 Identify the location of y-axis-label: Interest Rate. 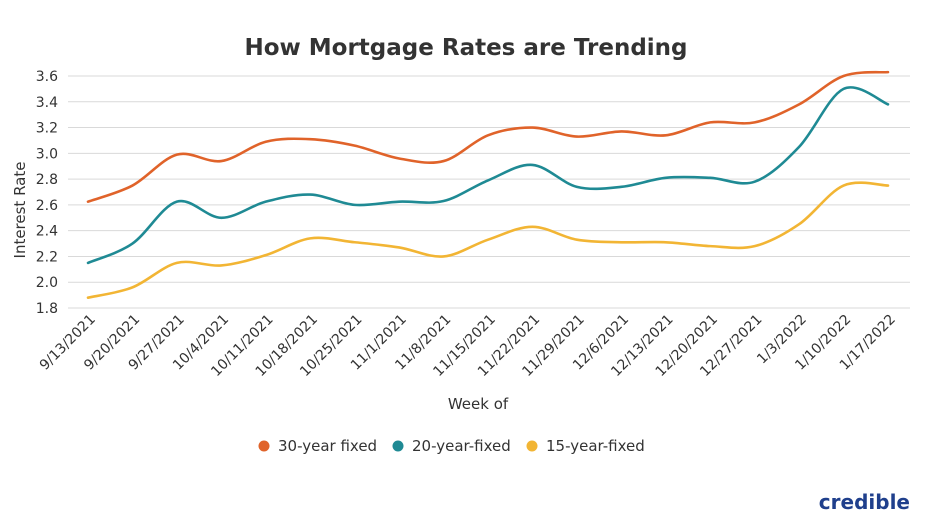
(20, 210).